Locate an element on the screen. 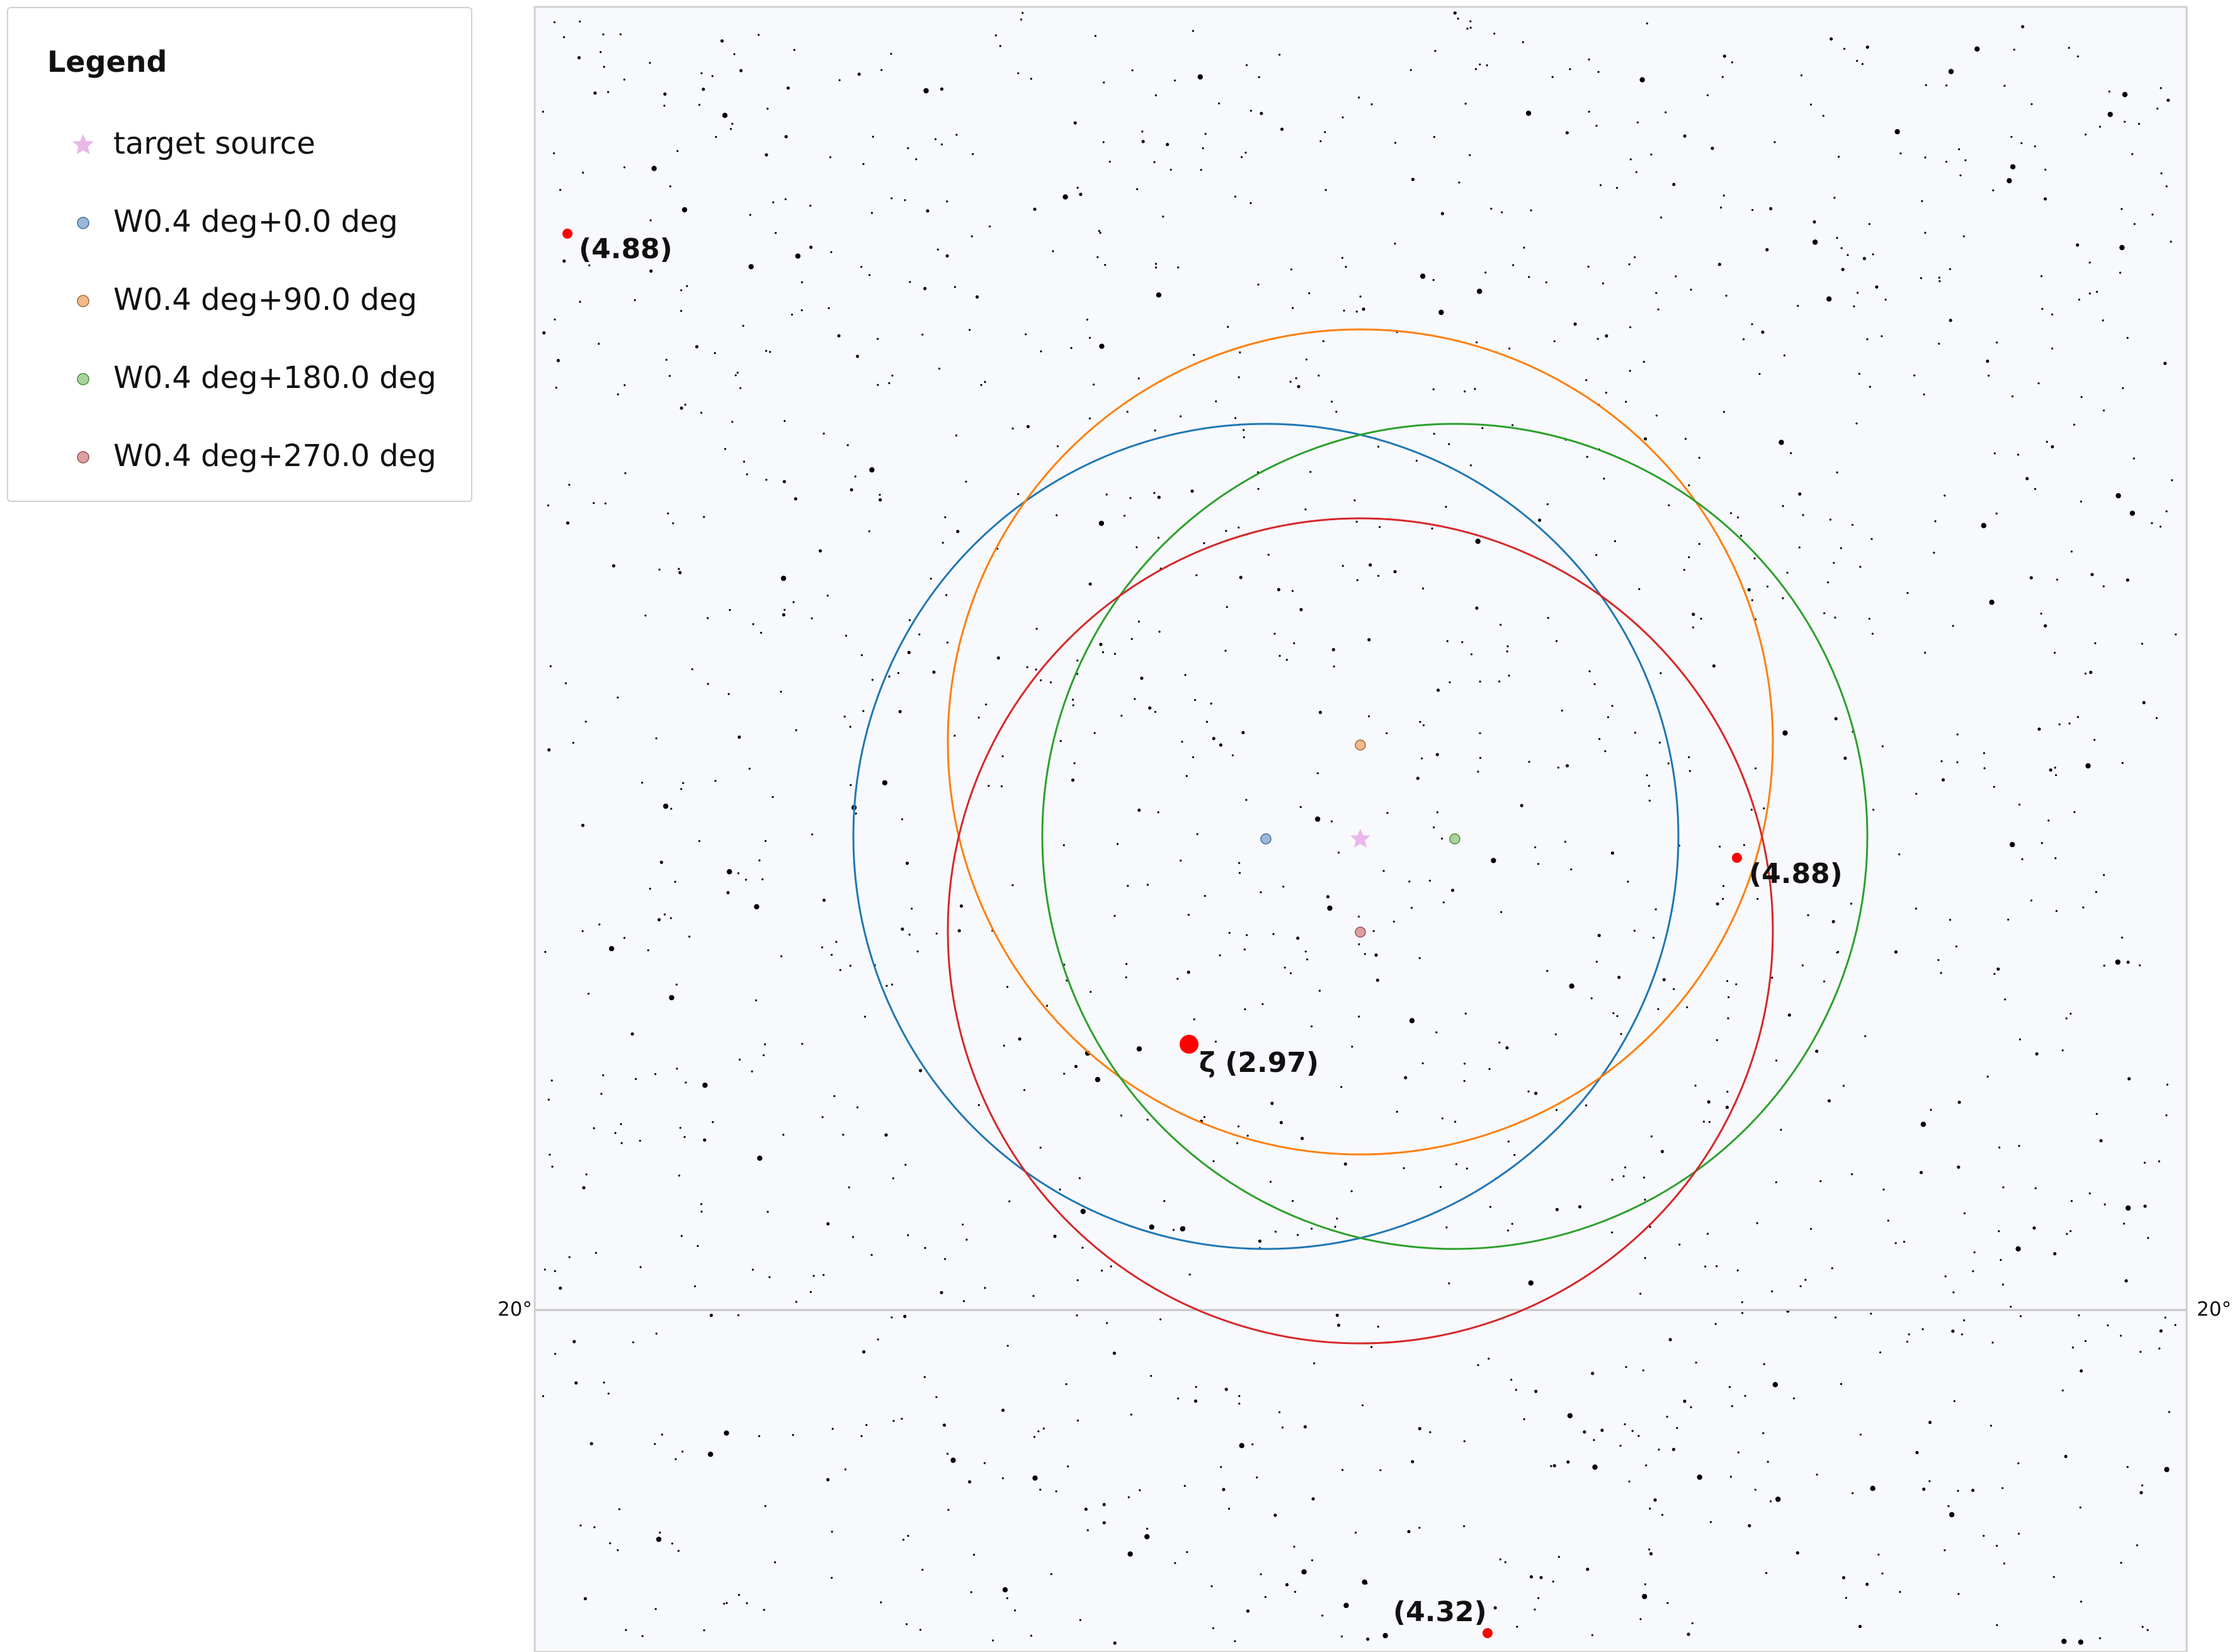 This screenshot has width=2237, height=1652. target-source-star-icon is located at coordinates (1360, 839).